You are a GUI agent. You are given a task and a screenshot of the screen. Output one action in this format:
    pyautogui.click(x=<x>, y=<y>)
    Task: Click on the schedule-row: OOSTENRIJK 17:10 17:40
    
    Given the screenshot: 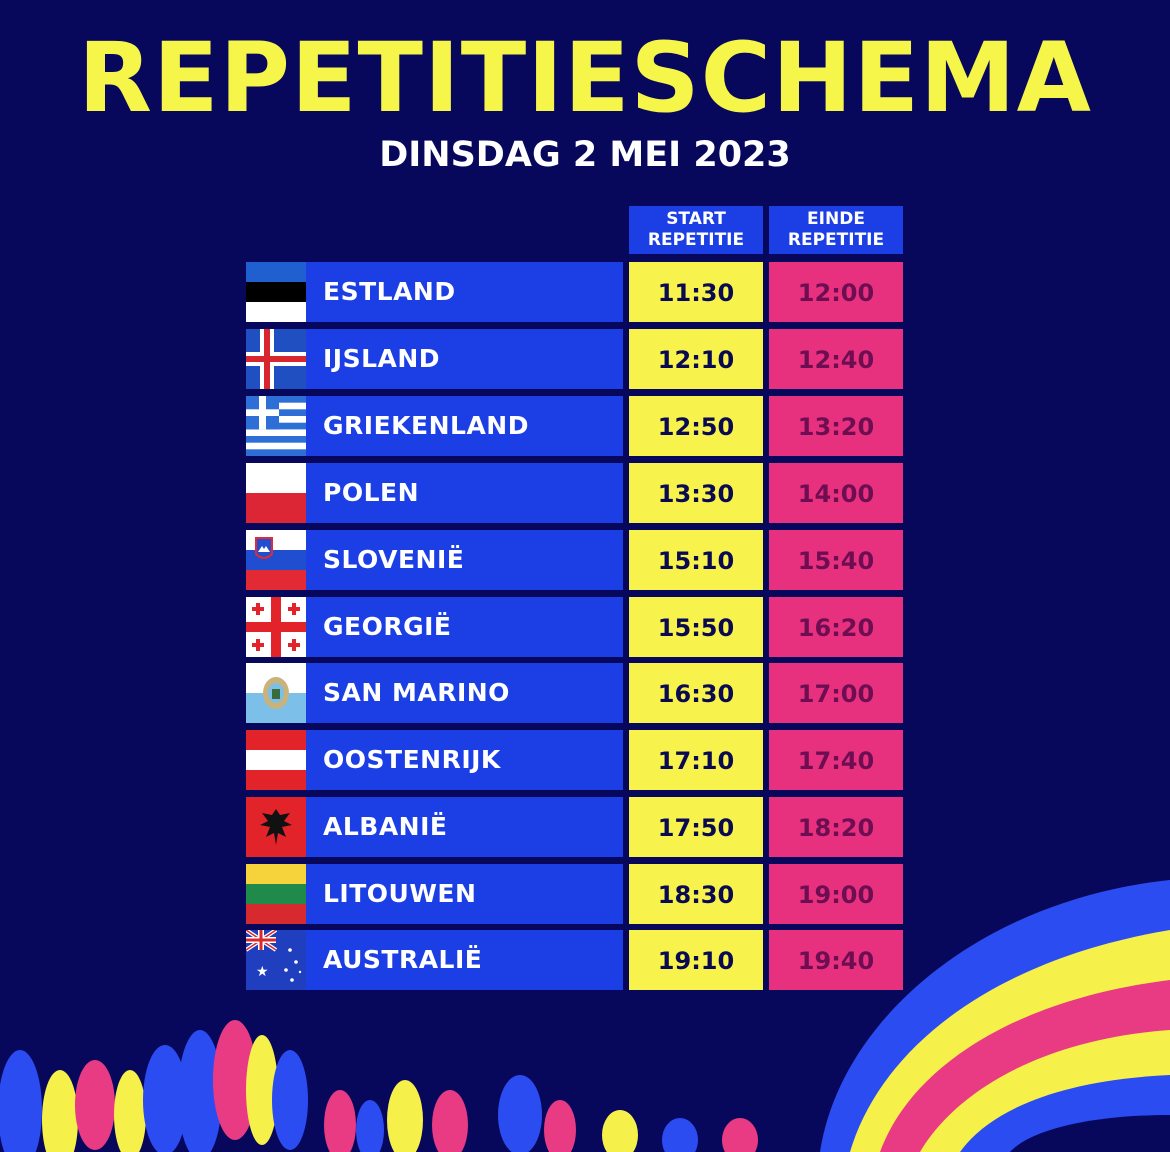 What is the action you would take?
    pyautogui.click(x=574, y=760)
    